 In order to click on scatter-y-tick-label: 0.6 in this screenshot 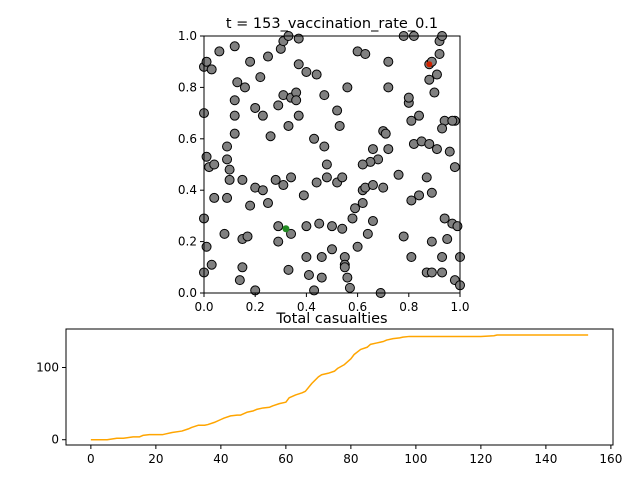, I will do `click(187, 139)`.